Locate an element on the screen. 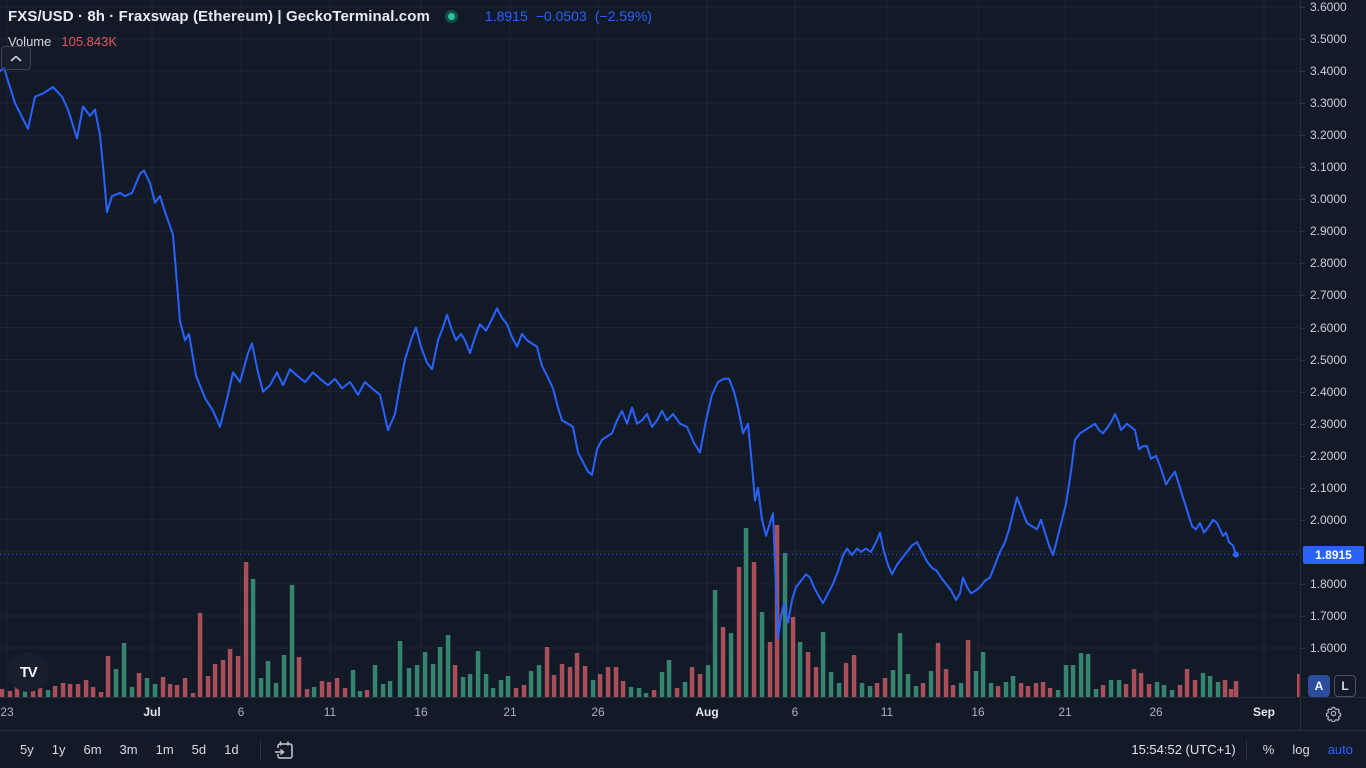 The image size is (1366, 768). price-axis-label: 2.3000 is located at coordinates (1328, 423).